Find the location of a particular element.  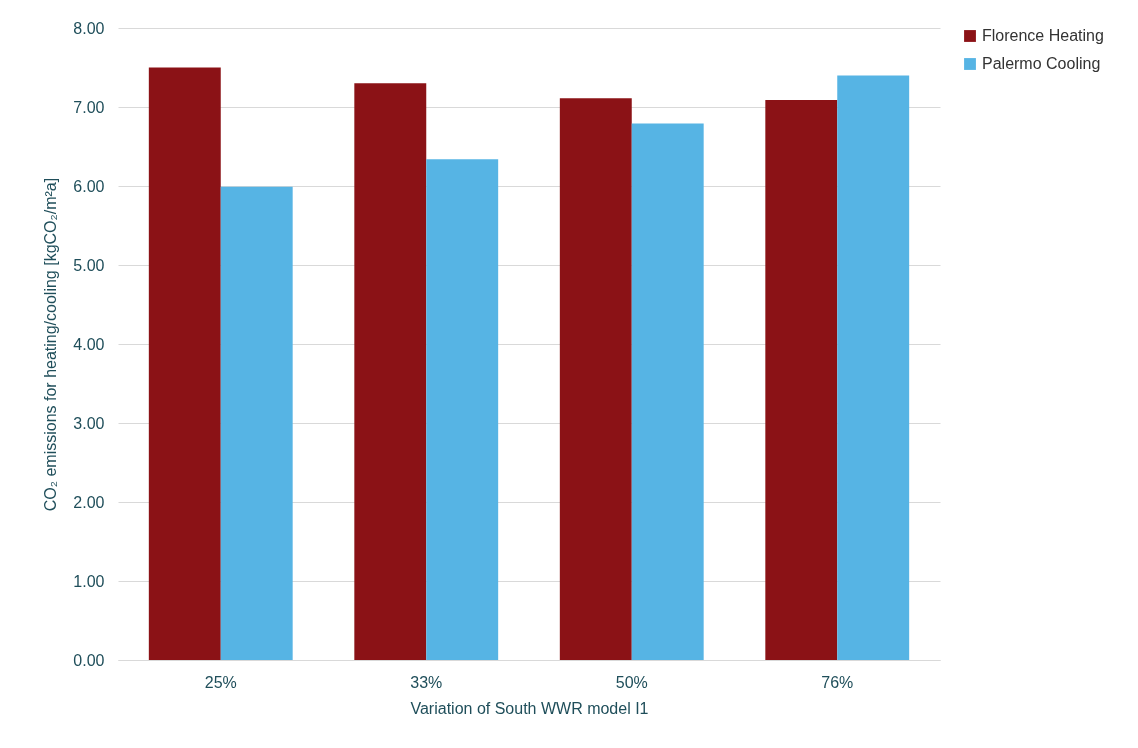

y-tick-label: 0.00 is located at coordinates (89, 660).